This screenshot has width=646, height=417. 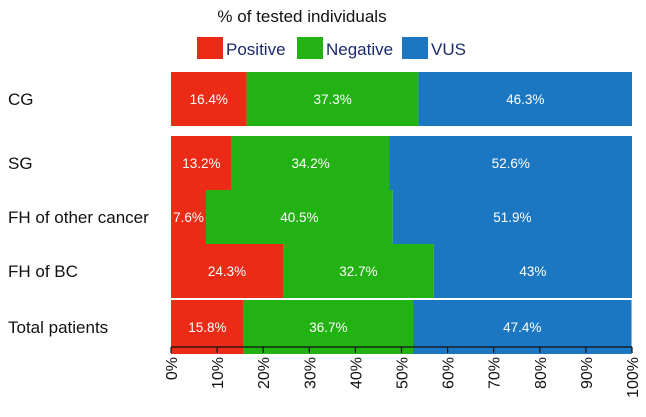 What do you see at coordinates (541, 373) in the screenshot?
I see `x-tick-label: 80%` at bounding box center [541, 373].